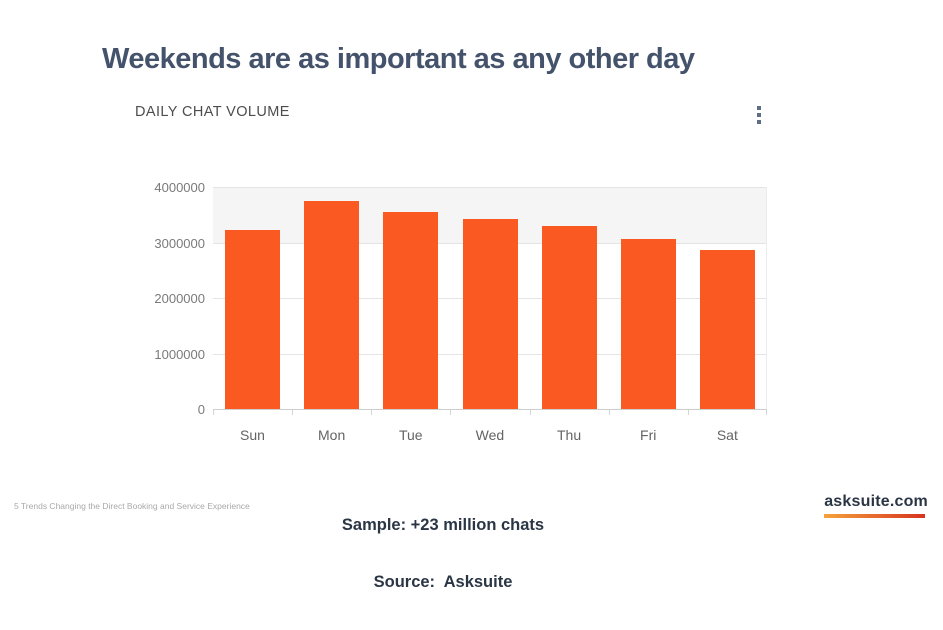 The image size is (943, 630). I want to click on x-axis-tick-label: Sat, so click(727, 435).